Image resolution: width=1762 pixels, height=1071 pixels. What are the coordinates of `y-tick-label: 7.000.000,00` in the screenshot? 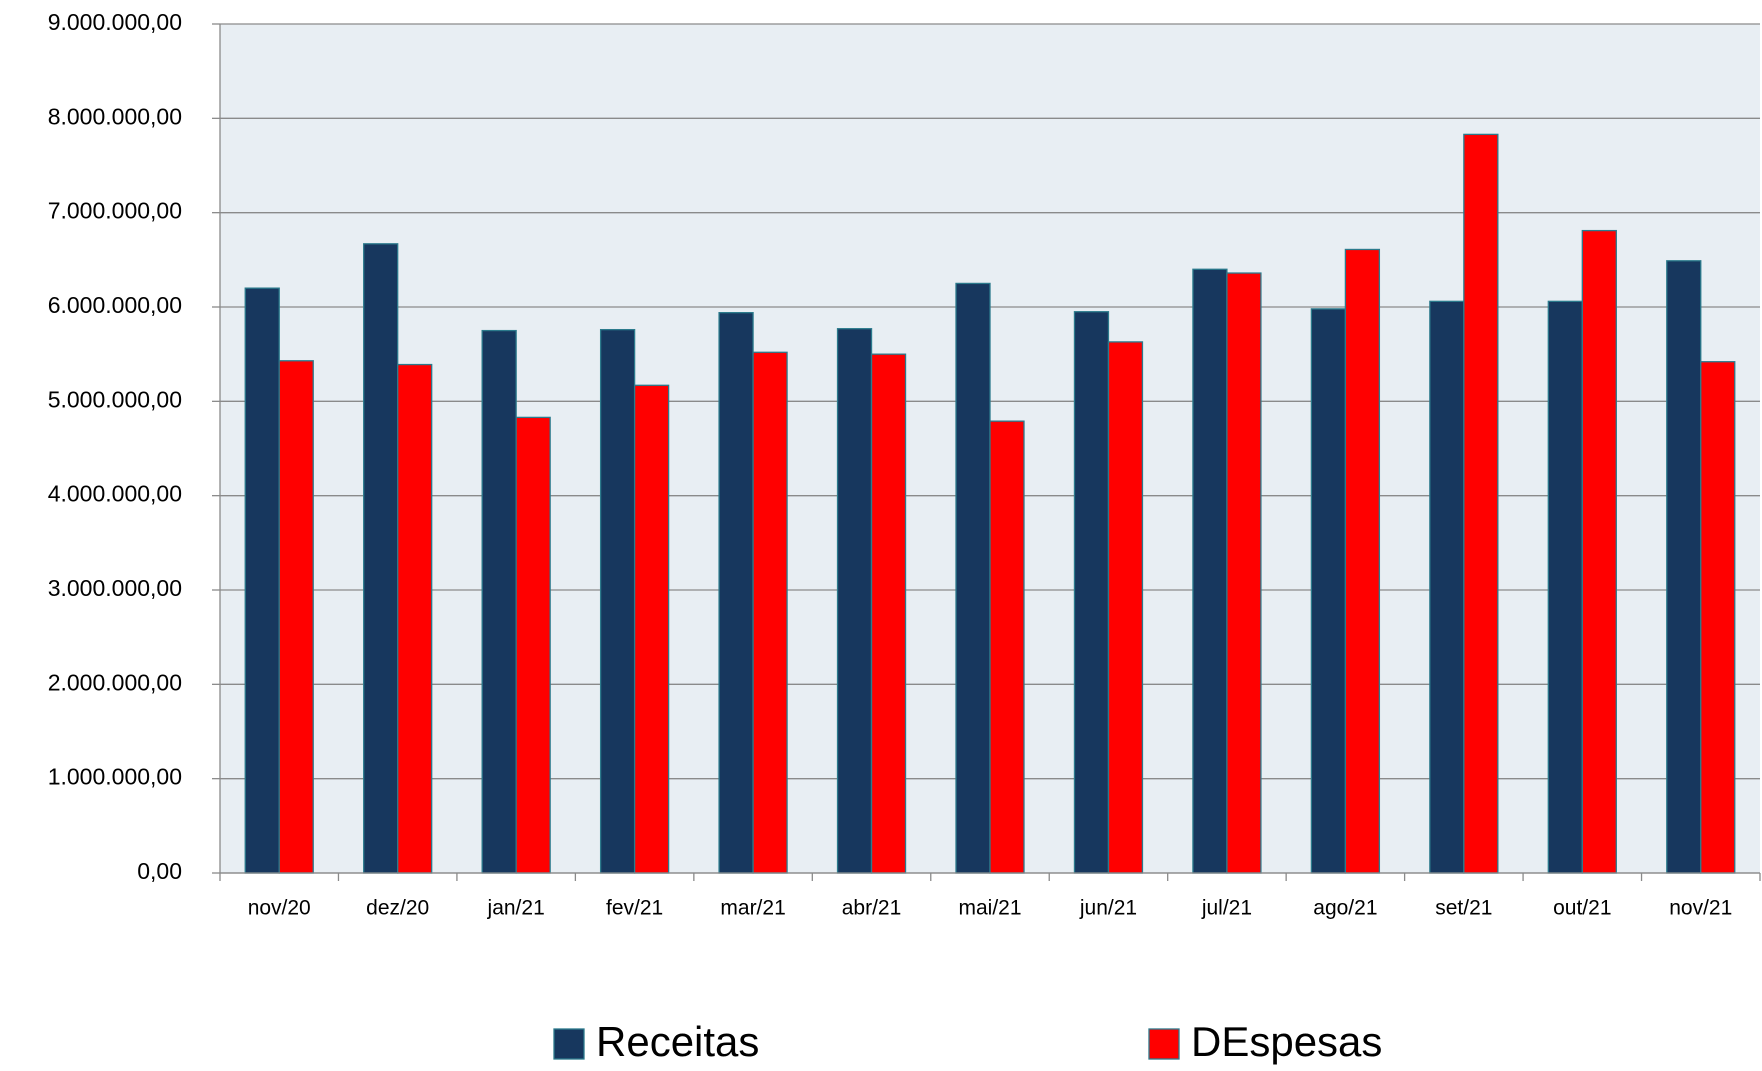 It's located at (115, 211).